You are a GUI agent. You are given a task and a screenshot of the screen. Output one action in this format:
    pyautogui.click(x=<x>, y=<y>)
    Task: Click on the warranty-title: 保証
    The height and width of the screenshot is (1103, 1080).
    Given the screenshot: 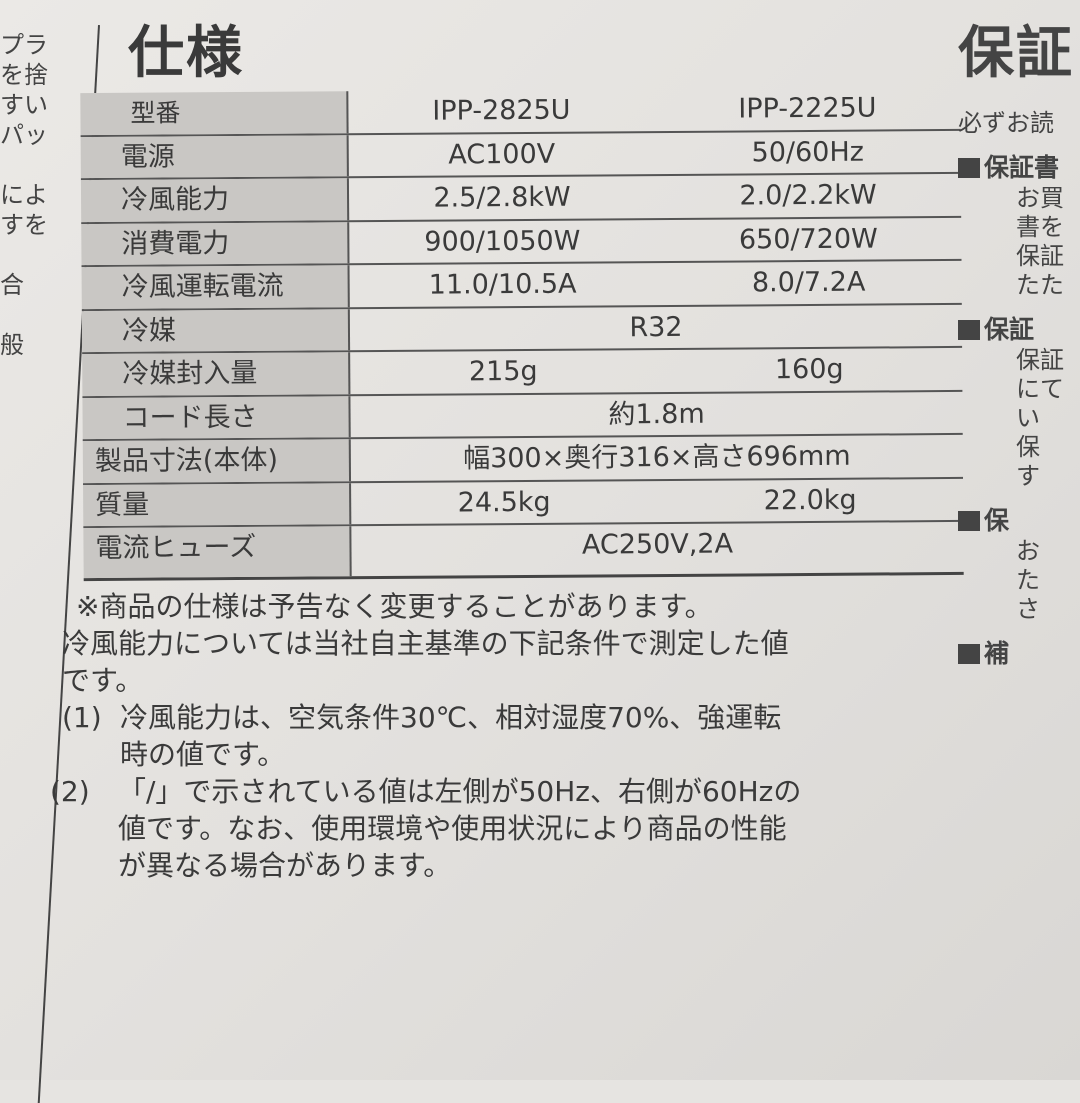 What is the action you would take?
    pyautogui.click(x=1016, y=53)
    